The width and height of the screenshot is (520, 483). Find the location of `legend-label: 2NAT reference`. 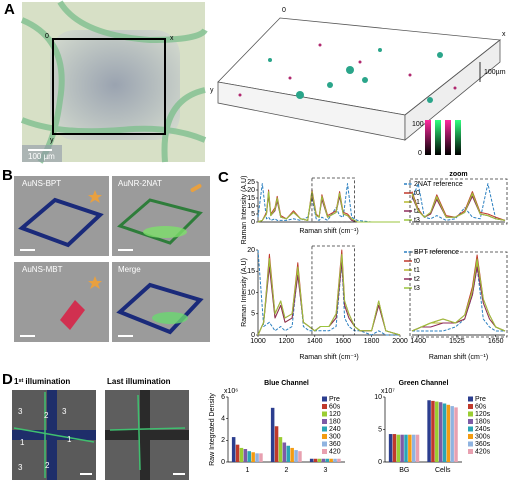

legend-label: 2NAT reference is located at coordinates (438, 184).